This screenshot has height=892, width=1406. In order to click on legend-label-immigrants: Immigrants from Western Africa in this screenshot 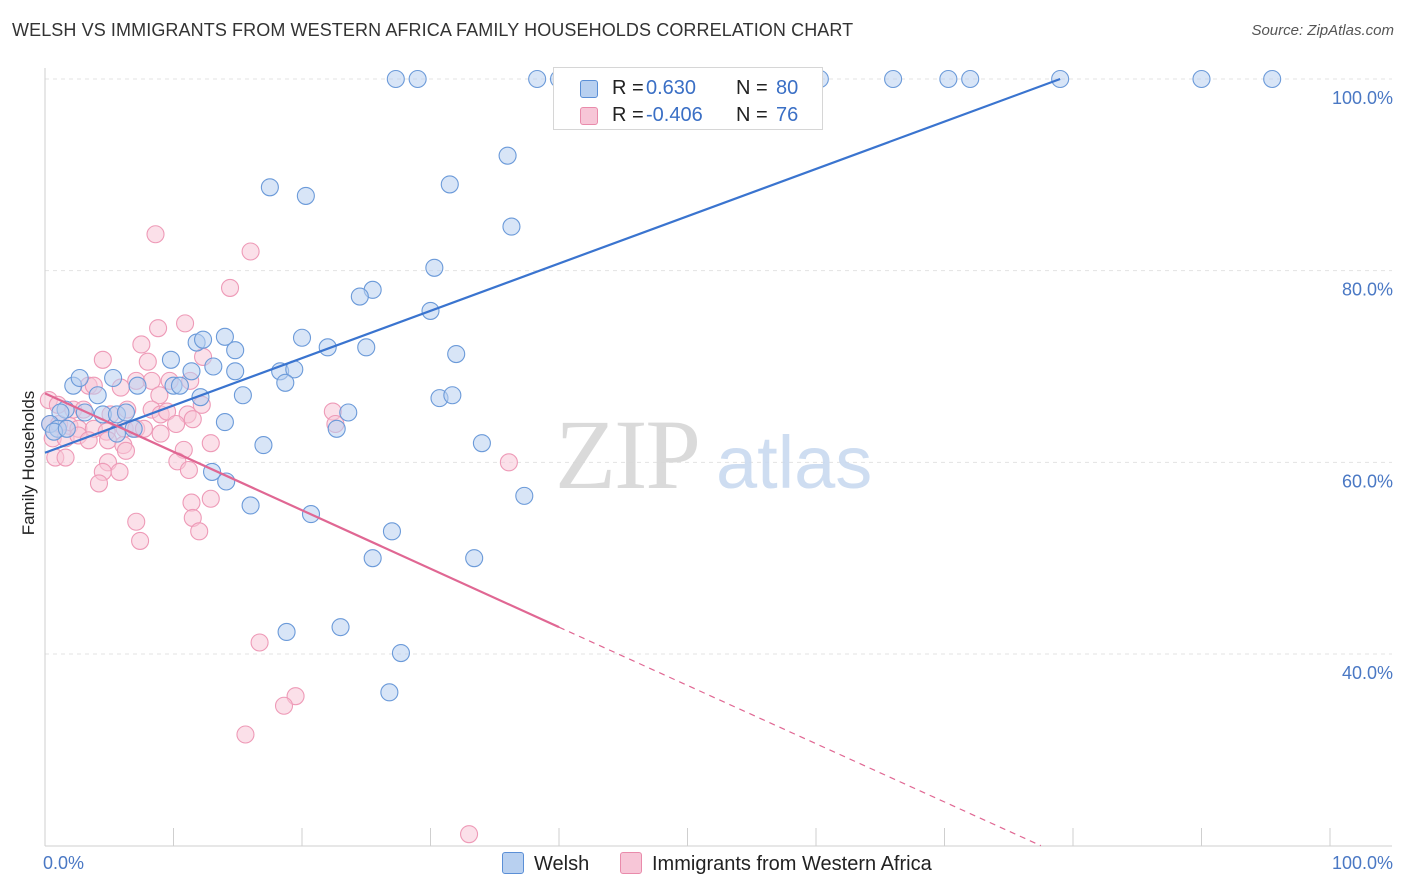, I will do `click(792, 864)`.